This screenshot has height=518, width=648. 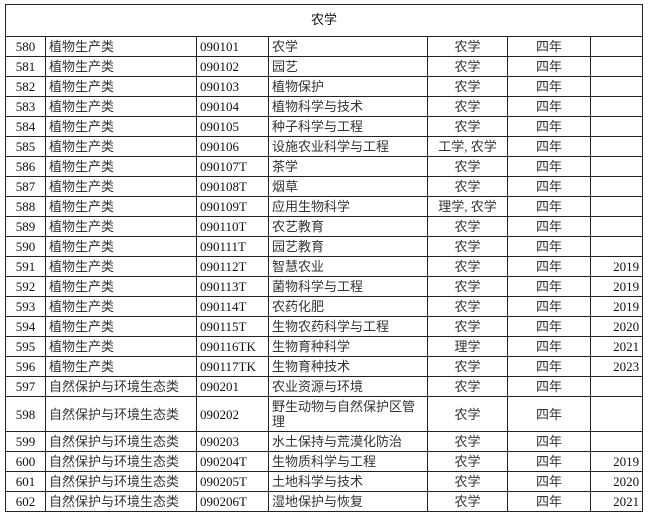 I want to click on row-number: 581, so click(x=25, y=66).